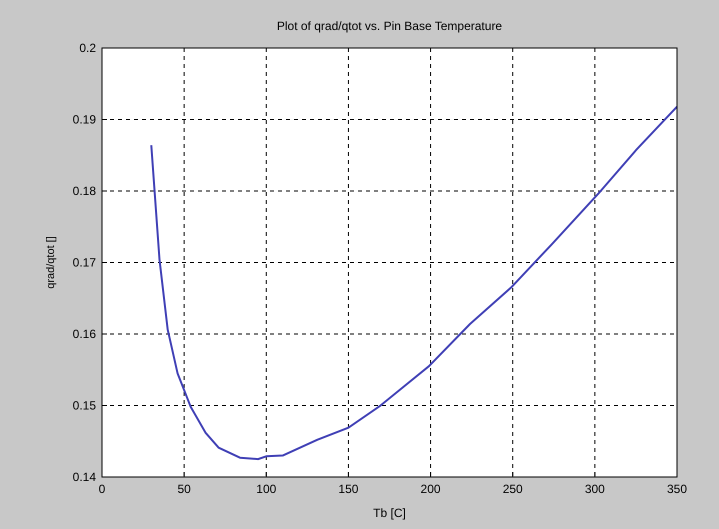 The height and width of the screenshot is (529, 719). Describe the element at coordinates (677, 489) in the screenshot. I see `x-tick-label: 350` at that location.